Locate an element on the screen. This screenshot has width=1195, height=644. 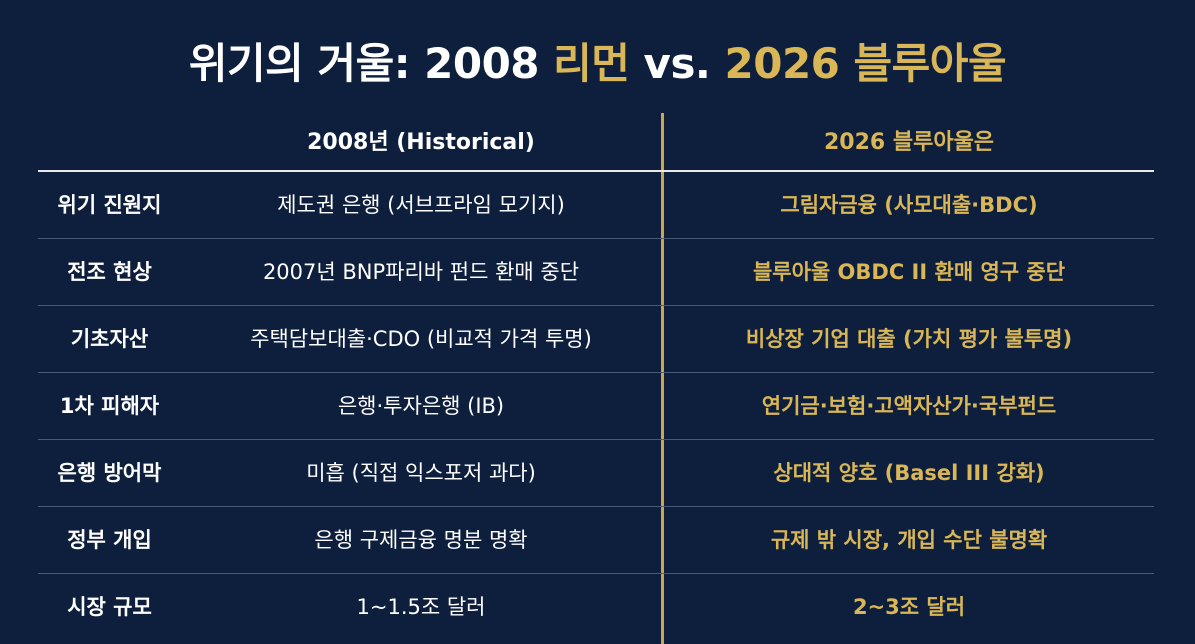
header-2008: 2008년 (Historical) is located at coordinates (421, 142).